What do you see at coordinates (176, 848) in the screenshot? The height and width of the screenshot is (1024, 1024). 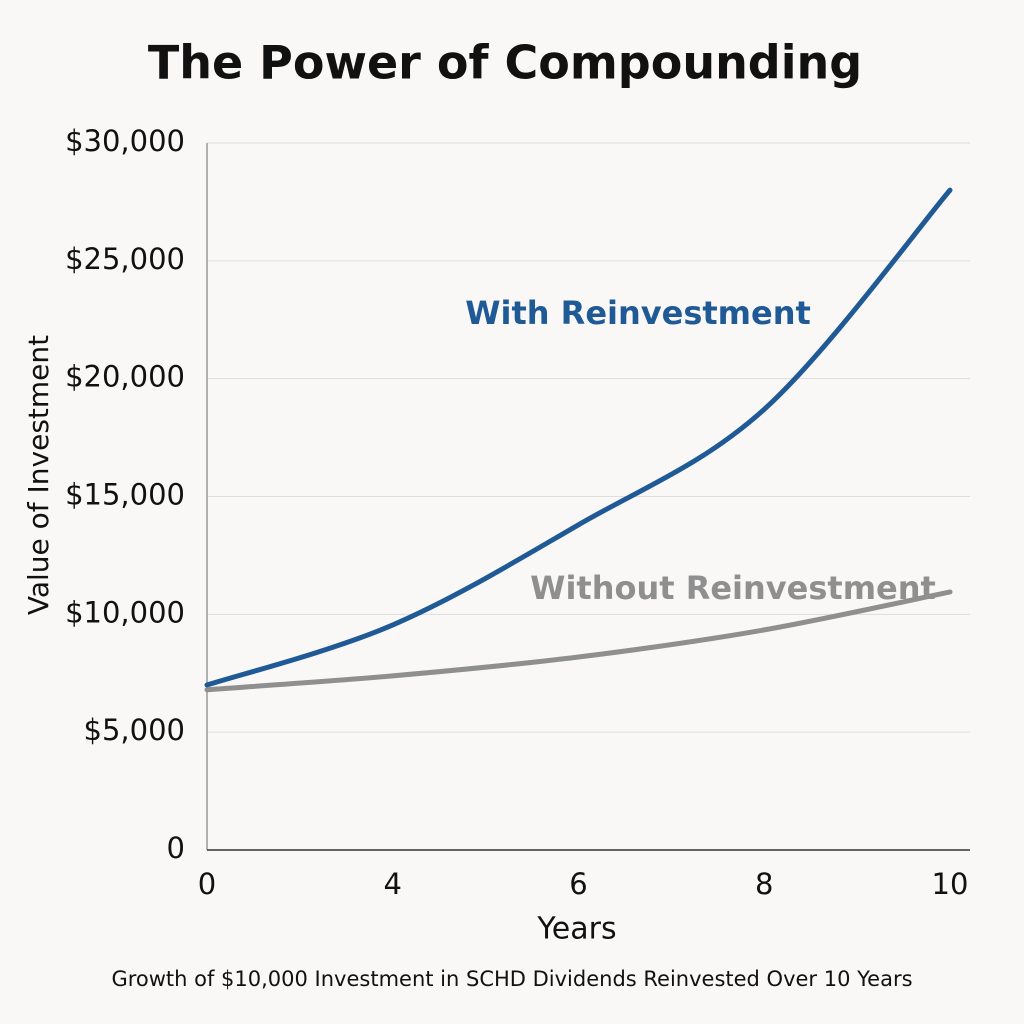 I see `y-tick-label: 0` at bounding box center [176, 848].